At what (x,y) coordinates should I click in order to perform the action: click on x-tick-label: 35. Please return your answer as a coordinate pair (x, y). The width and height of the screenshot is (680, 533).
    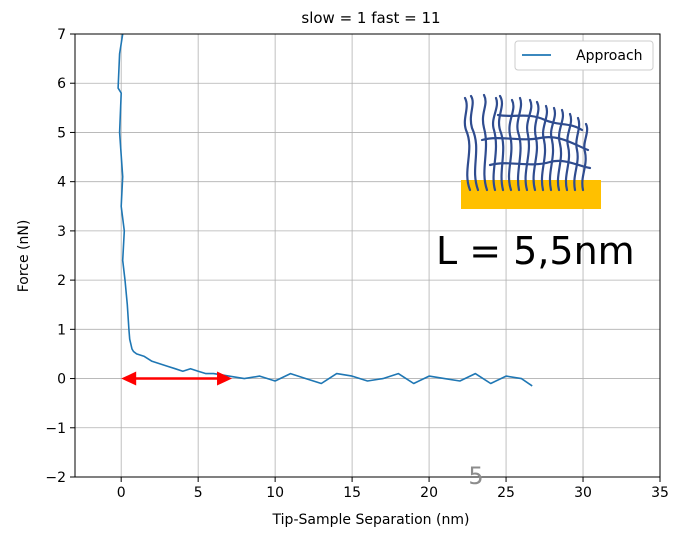
    Looking at the image, I should click on (660, 493).